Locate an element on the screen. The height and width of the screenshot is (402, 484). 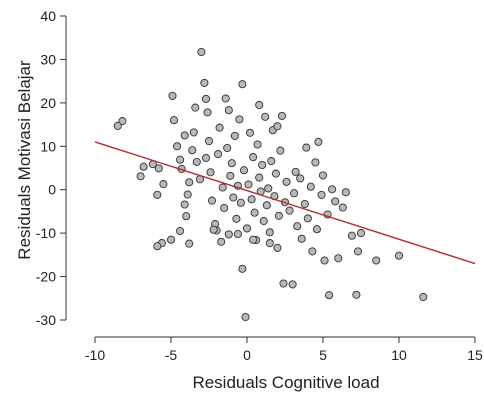
x-tick-label: 10 is located at coordinates (399, 355).